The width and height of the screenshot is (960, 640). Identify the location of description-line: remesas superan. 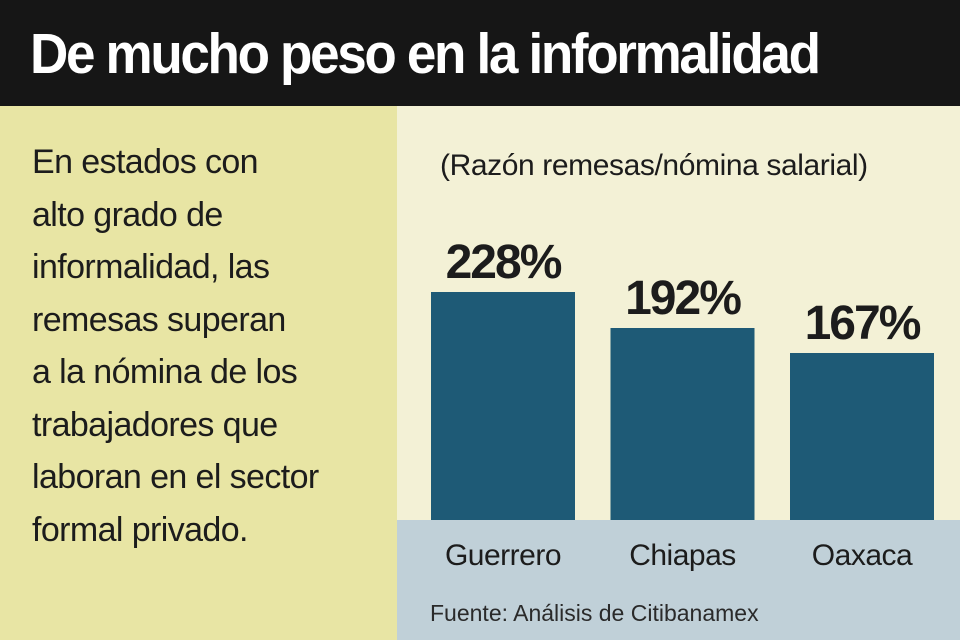
(159, 319).